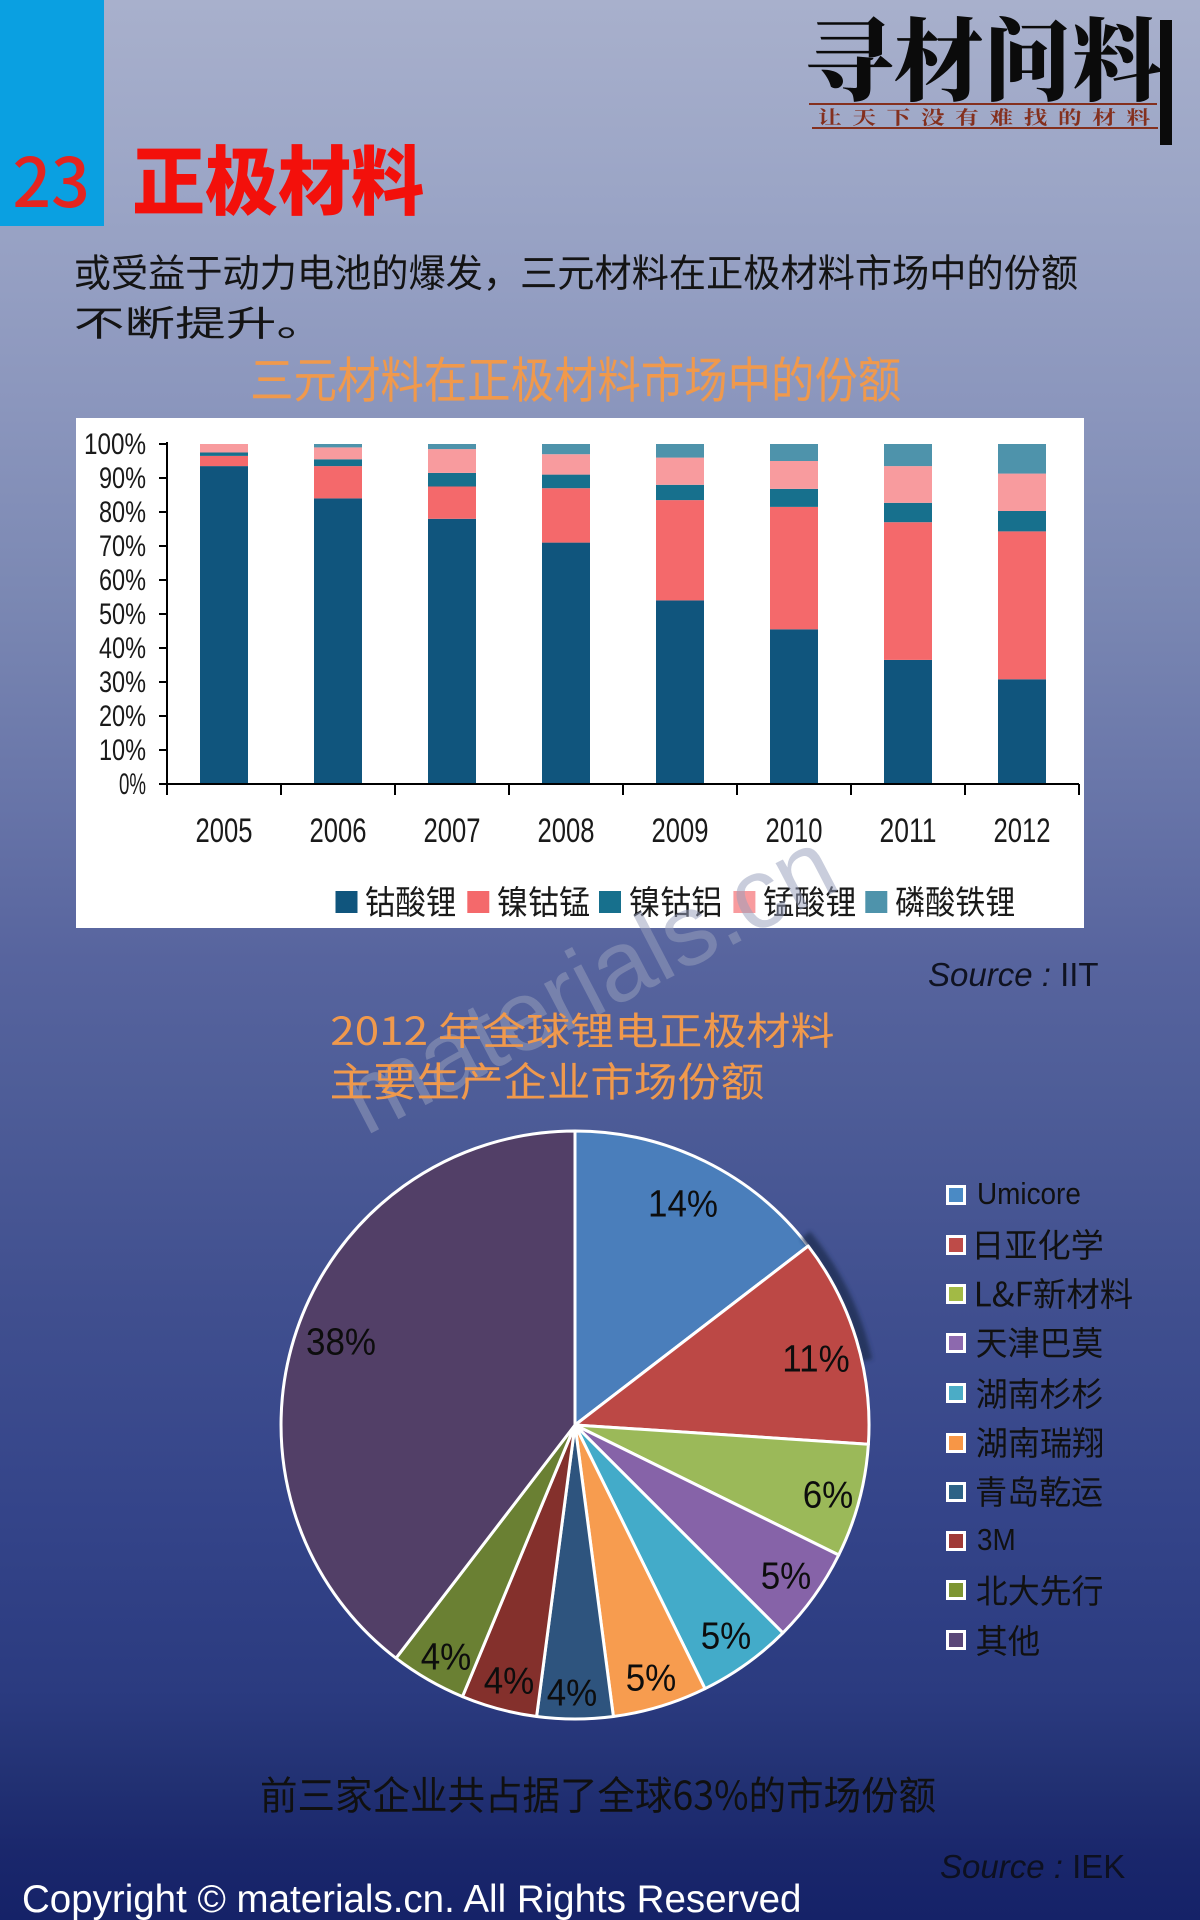  Describe the element at coordinates (122, 512) in the screenshot. I see `svg-text: 80%` at that location.